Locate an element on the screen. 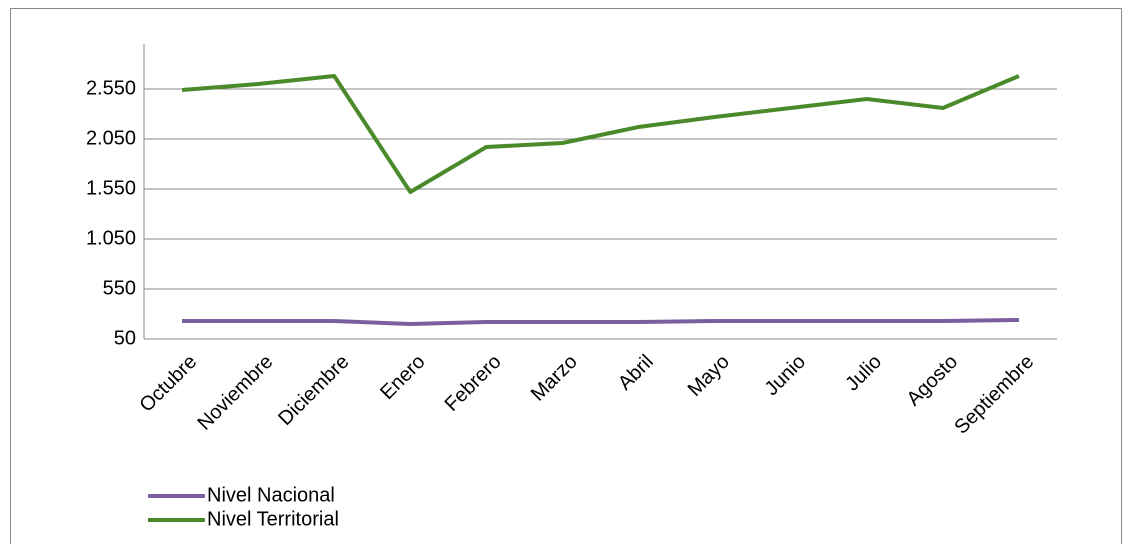  y-tick-label: 50 is located at coordinates (125, 338).